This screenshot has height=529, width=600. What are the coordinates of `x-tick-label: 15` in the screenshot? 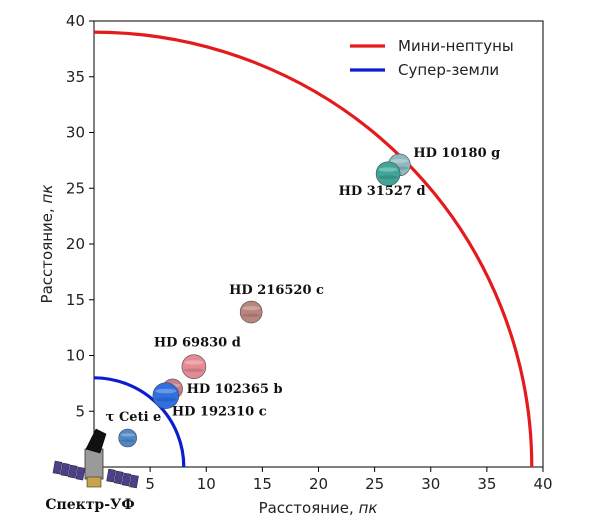 It's located at (262, 484).